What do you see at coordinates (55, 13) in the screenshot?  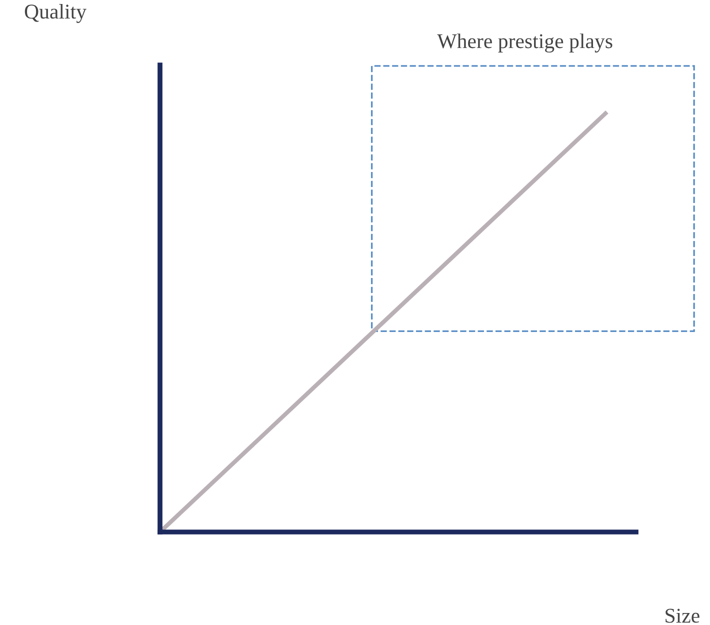 I see `y-axis-title: Quality` at bounding box center [55, 13].